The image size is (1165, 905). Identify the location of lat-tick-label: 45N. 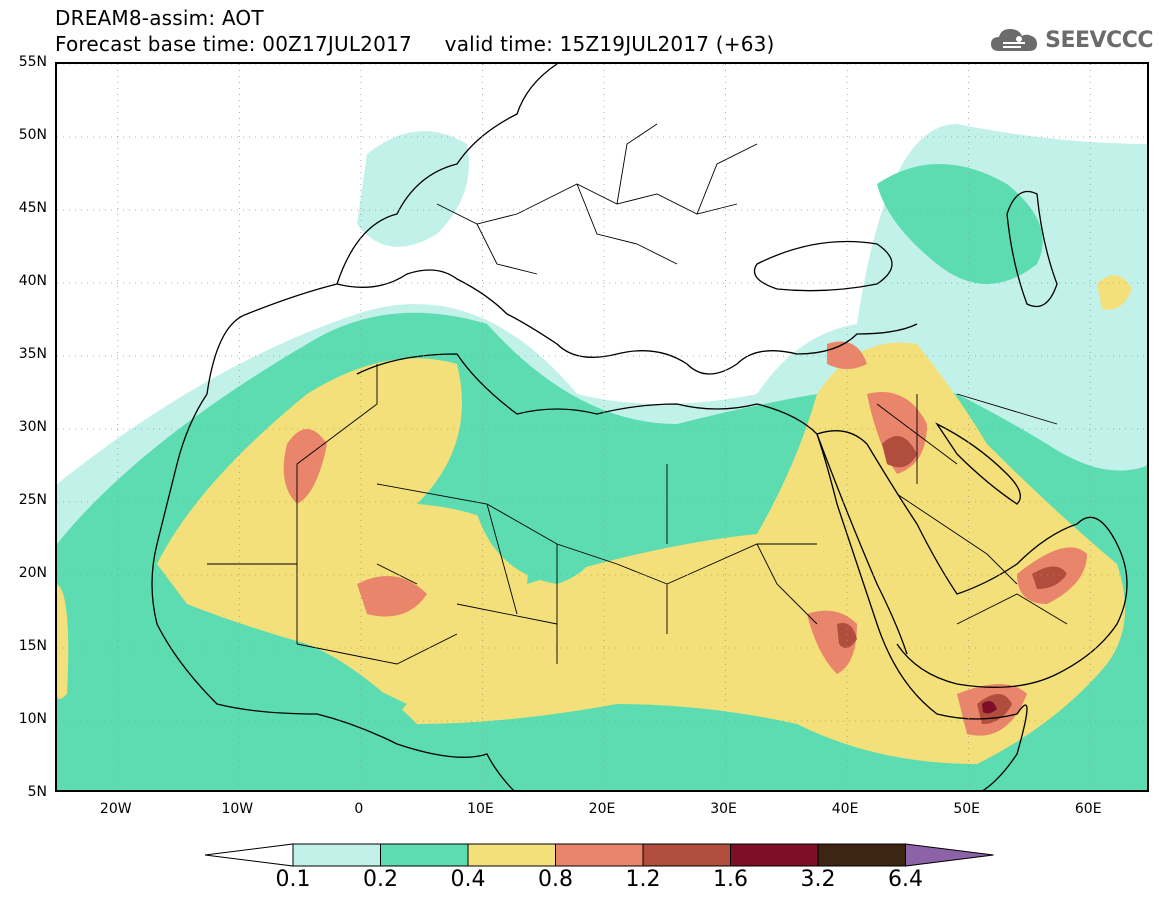
(32, 208).